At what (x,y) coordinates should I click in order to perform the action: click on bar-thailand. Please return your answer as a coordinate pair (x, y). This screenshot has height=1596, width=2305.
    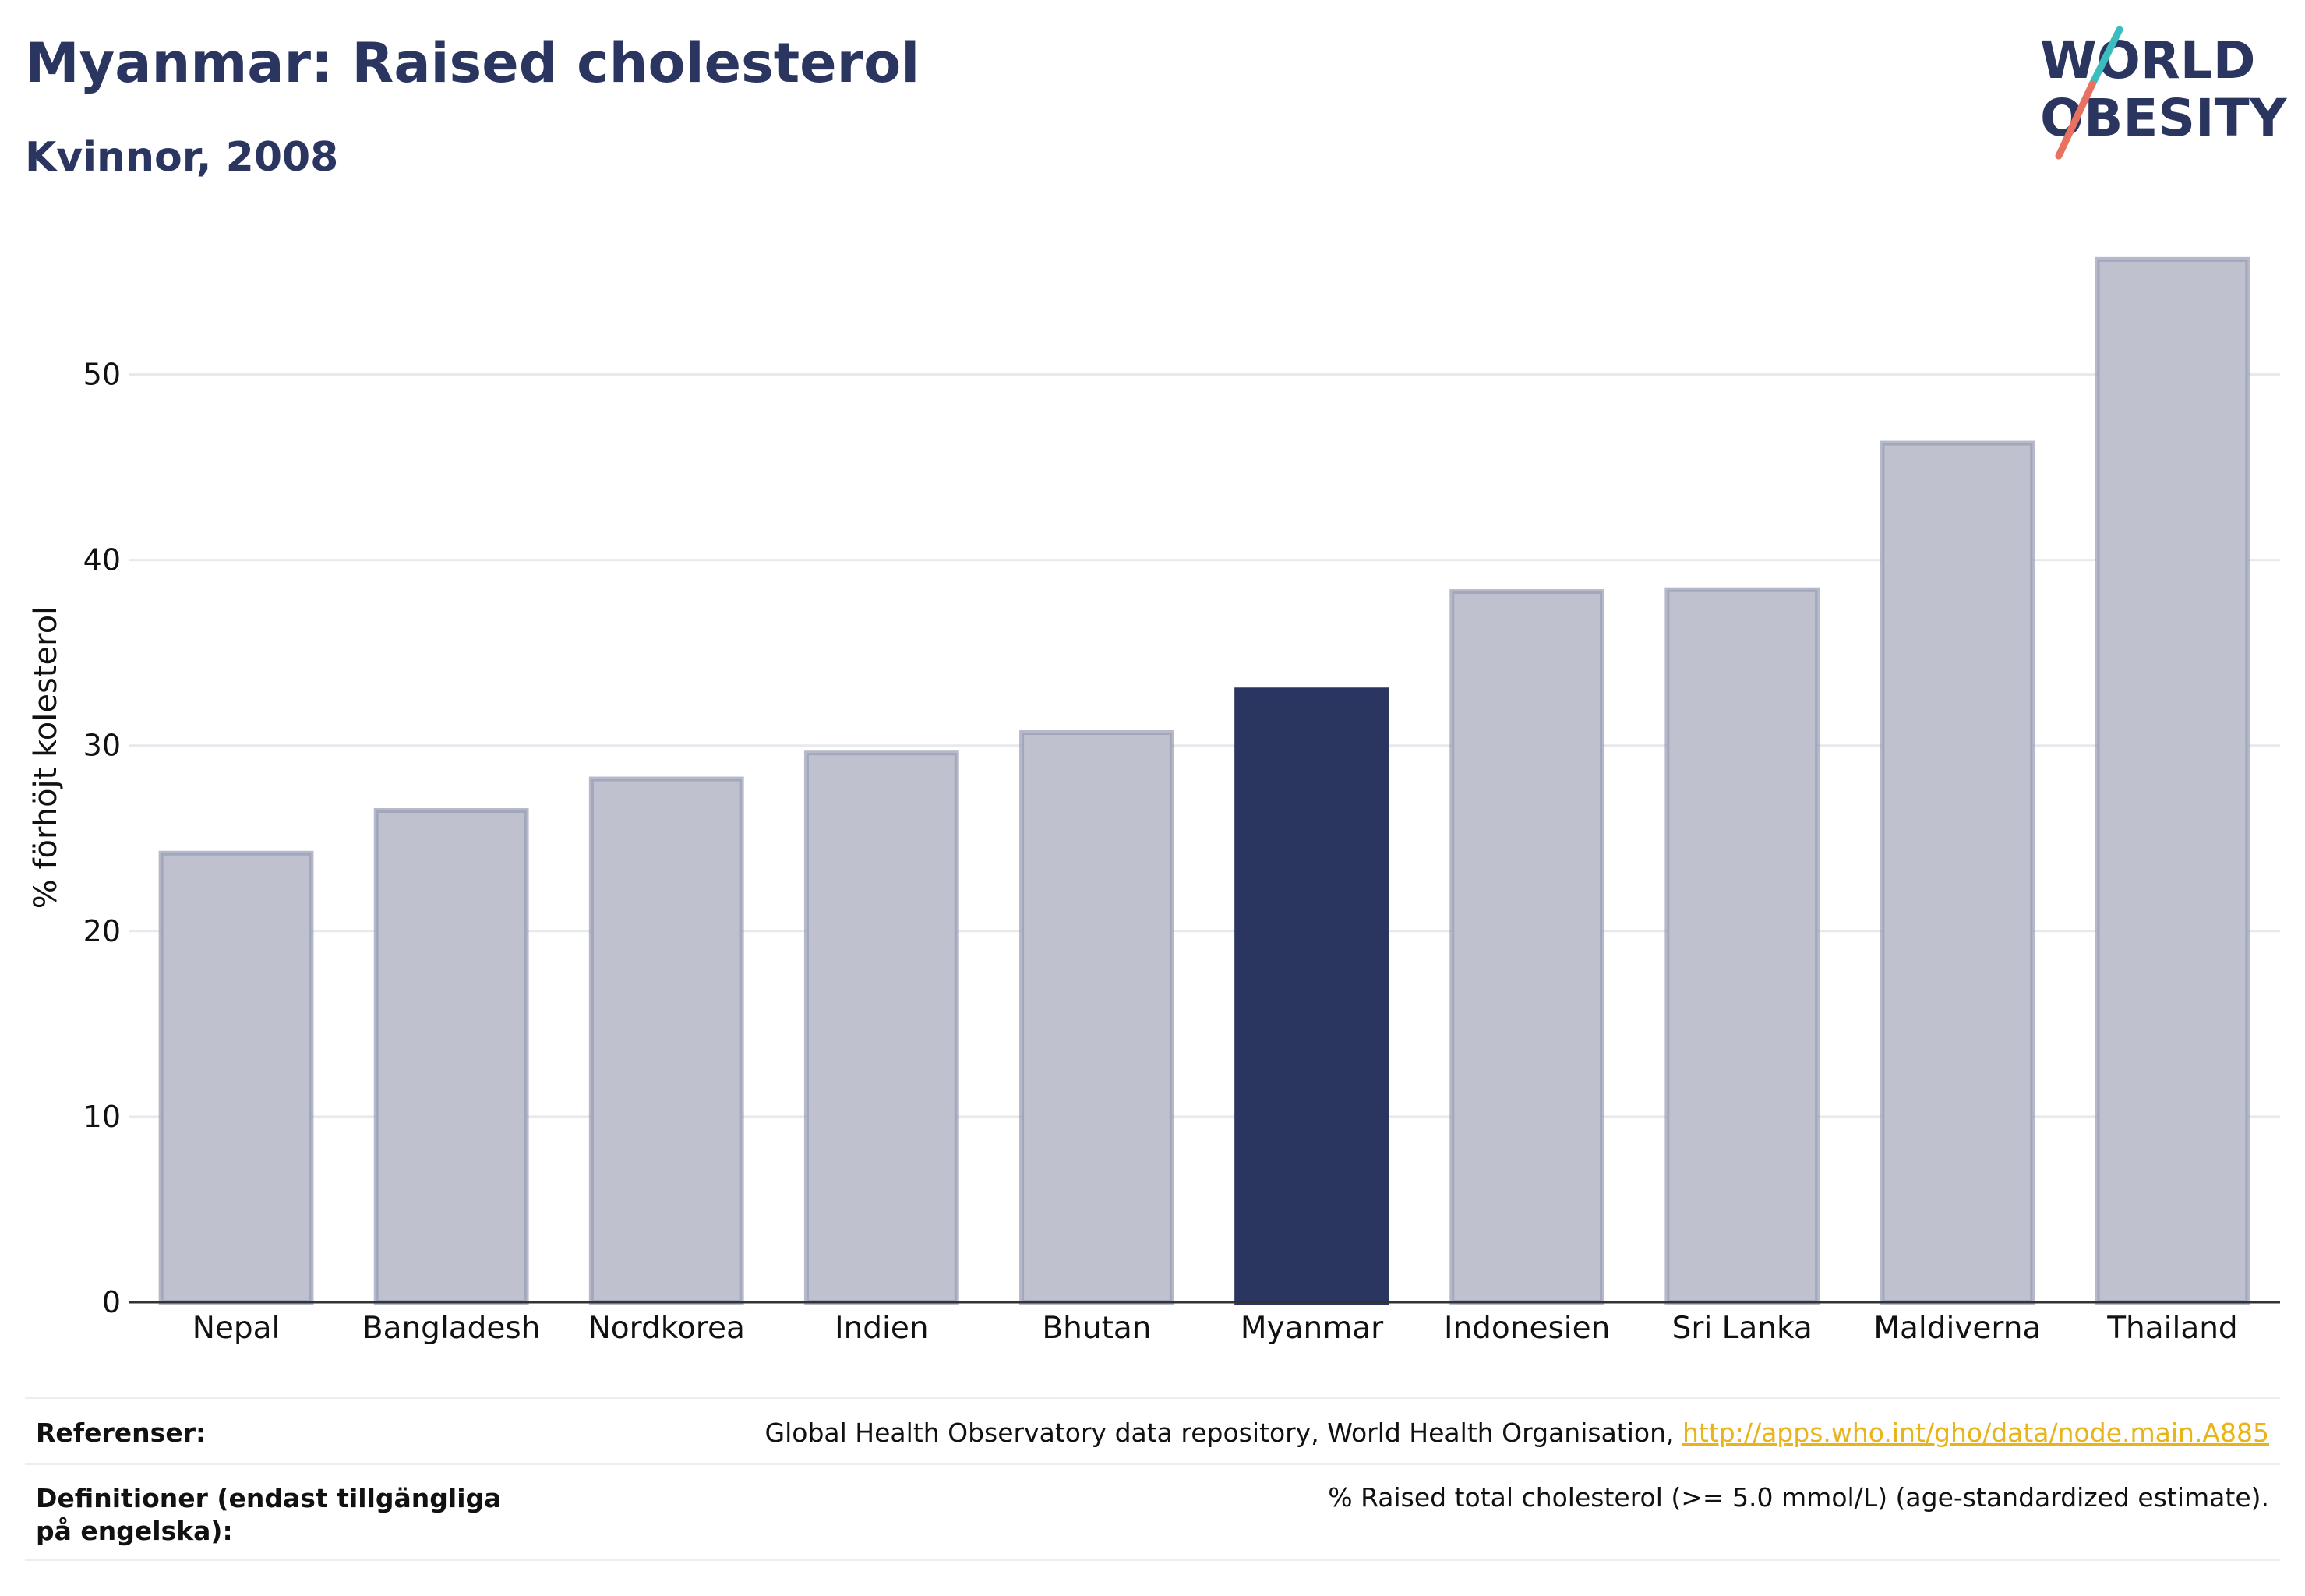
    Looking at the image, I should click on (2172, 780).